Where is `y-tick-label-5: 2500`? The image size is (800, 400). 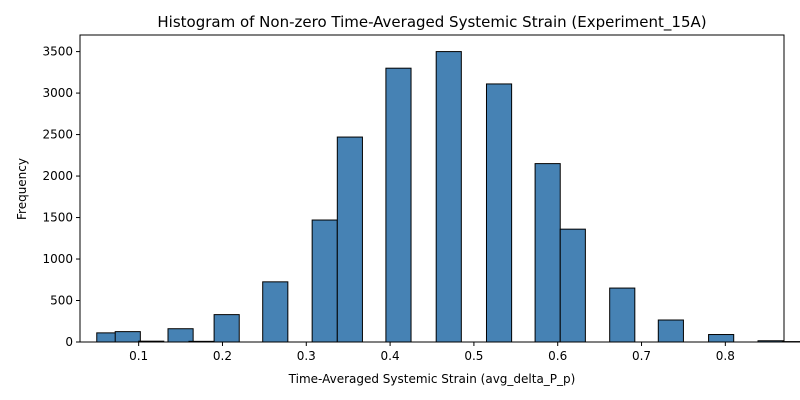
y-tick-label-5: 2500 is located at coordinates (57, 135).